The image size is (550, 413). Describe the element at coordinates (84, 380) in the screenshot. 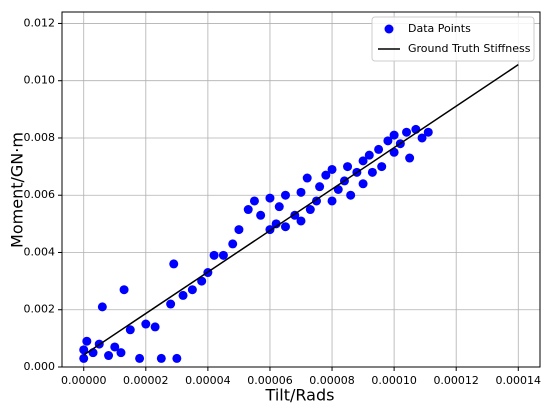

I see `x-tick-label: 0.00000` at that location.